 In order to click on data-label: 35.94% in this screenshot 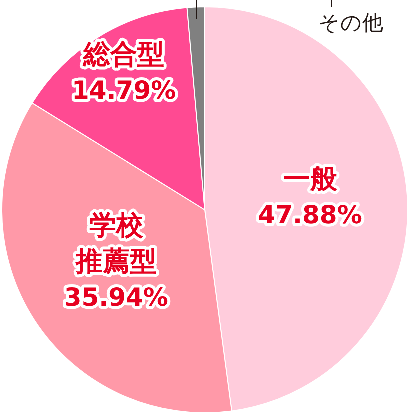, I will do `click(116, 297)`.